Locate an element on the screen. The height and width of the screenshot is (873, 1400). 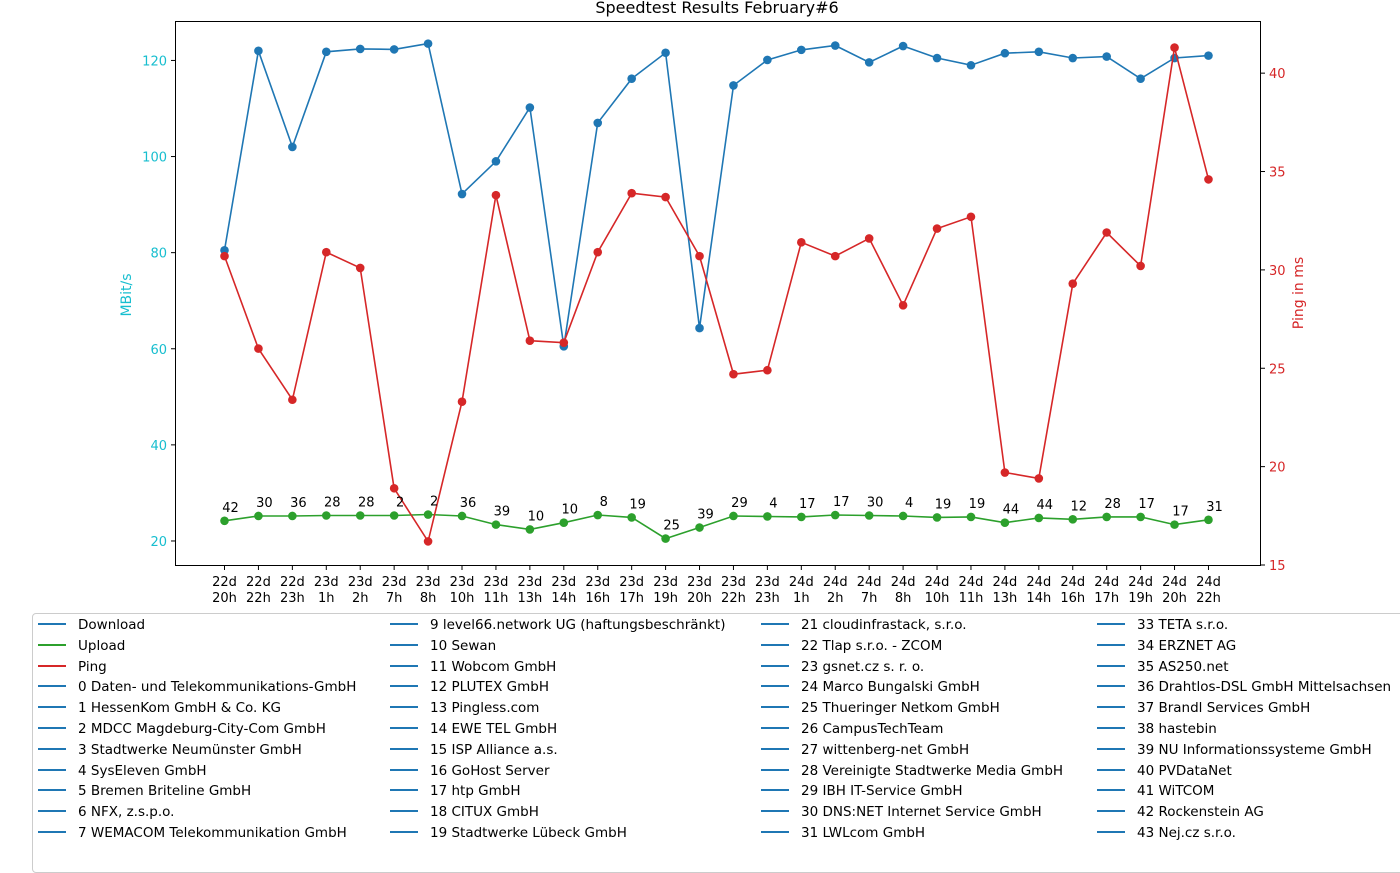
legend-label: 31 LWLcom GmbH is located at coordinates (863, 833).